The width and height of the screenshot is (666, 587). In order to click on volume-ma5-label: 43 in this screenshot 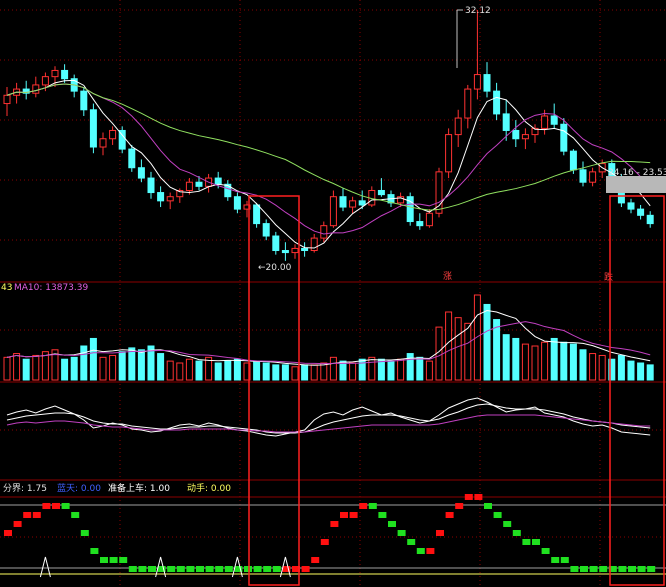, I will do `click(6, 288)`.